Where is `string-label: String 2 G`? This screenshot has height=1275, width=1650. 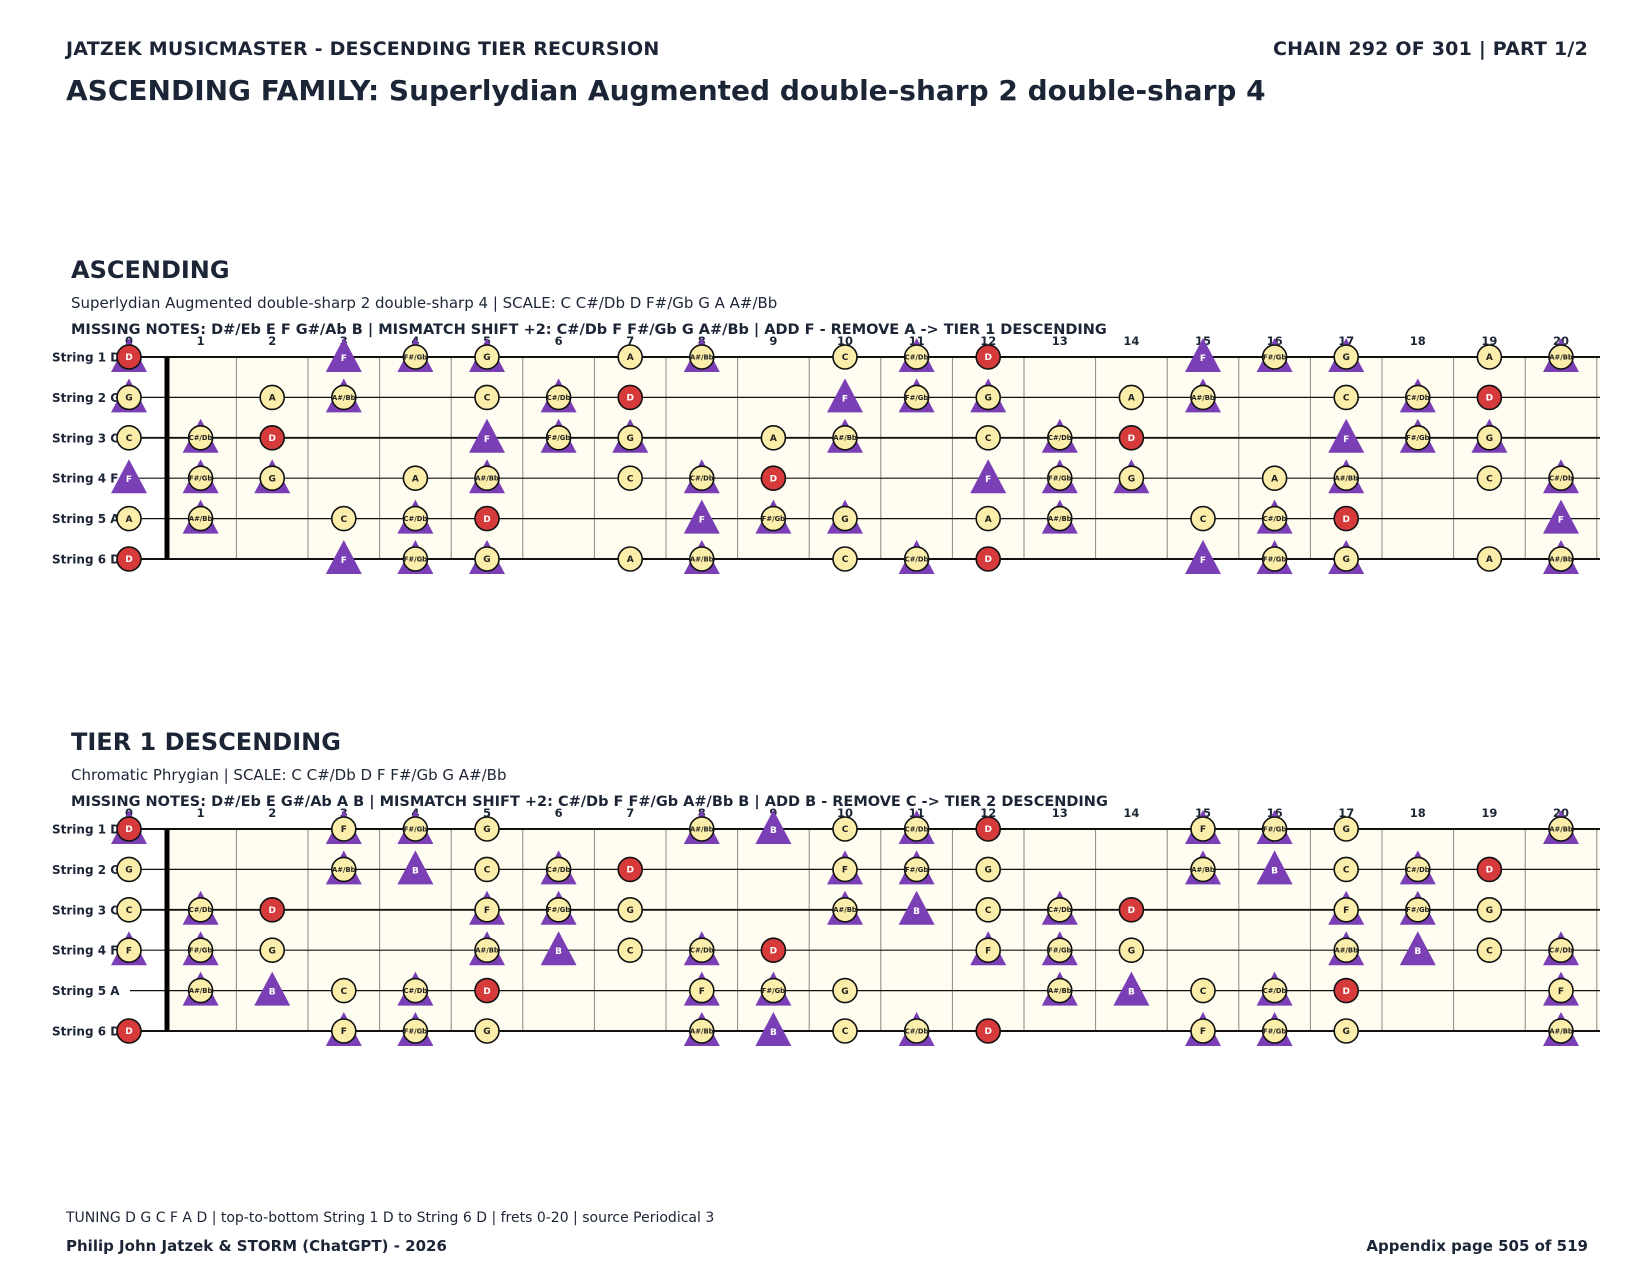
string-label: String 2 G is located at coordinates (86, 870).